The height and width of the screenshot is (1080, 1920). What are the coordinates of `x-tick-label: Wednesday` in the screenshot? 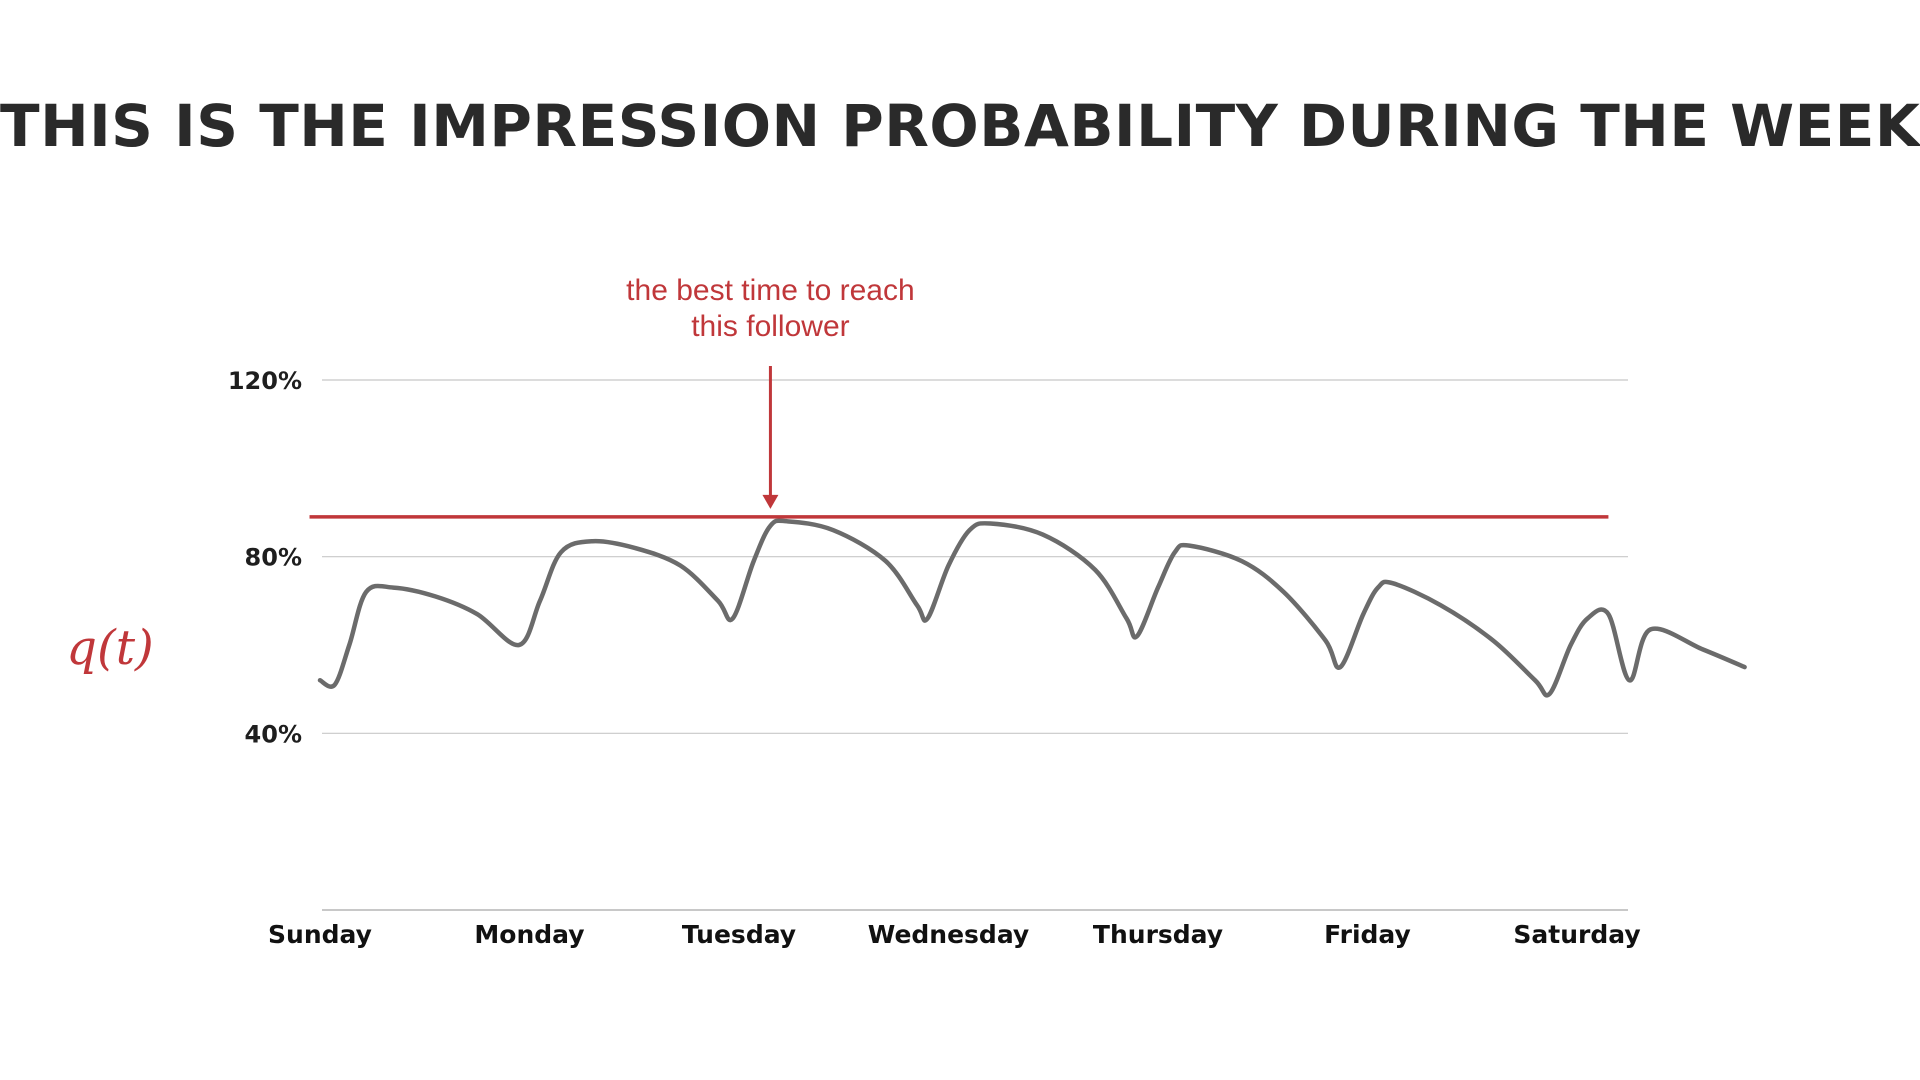 It's located at (948, 934).